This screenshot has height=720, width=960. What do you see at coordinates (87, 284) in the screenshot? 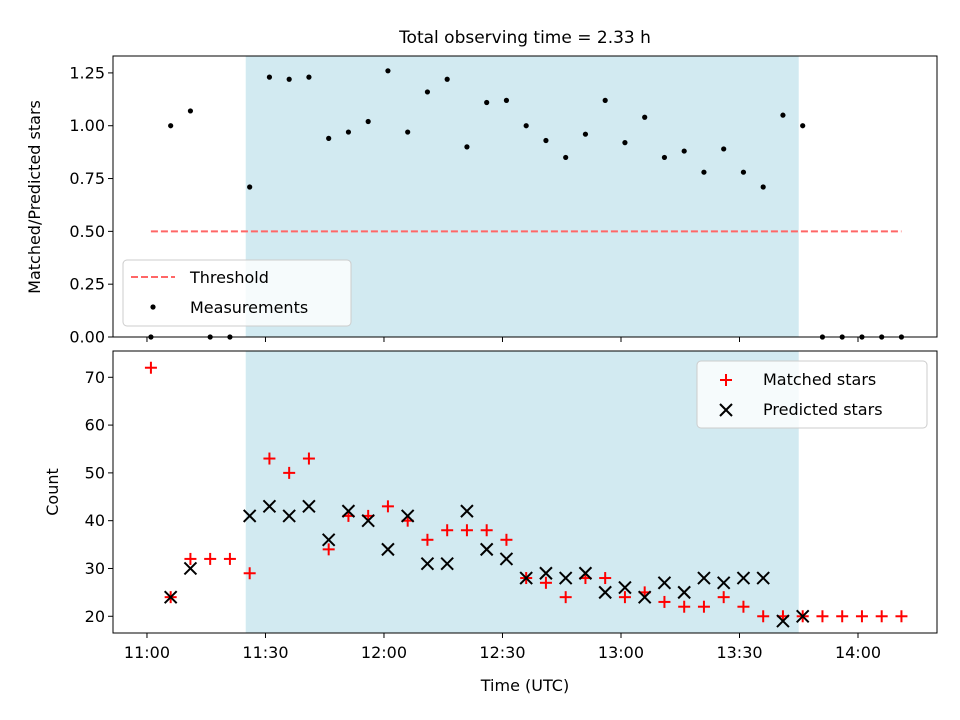
I see `ratio-y-tick-label: 0.25` at bounding box center [87, 284].